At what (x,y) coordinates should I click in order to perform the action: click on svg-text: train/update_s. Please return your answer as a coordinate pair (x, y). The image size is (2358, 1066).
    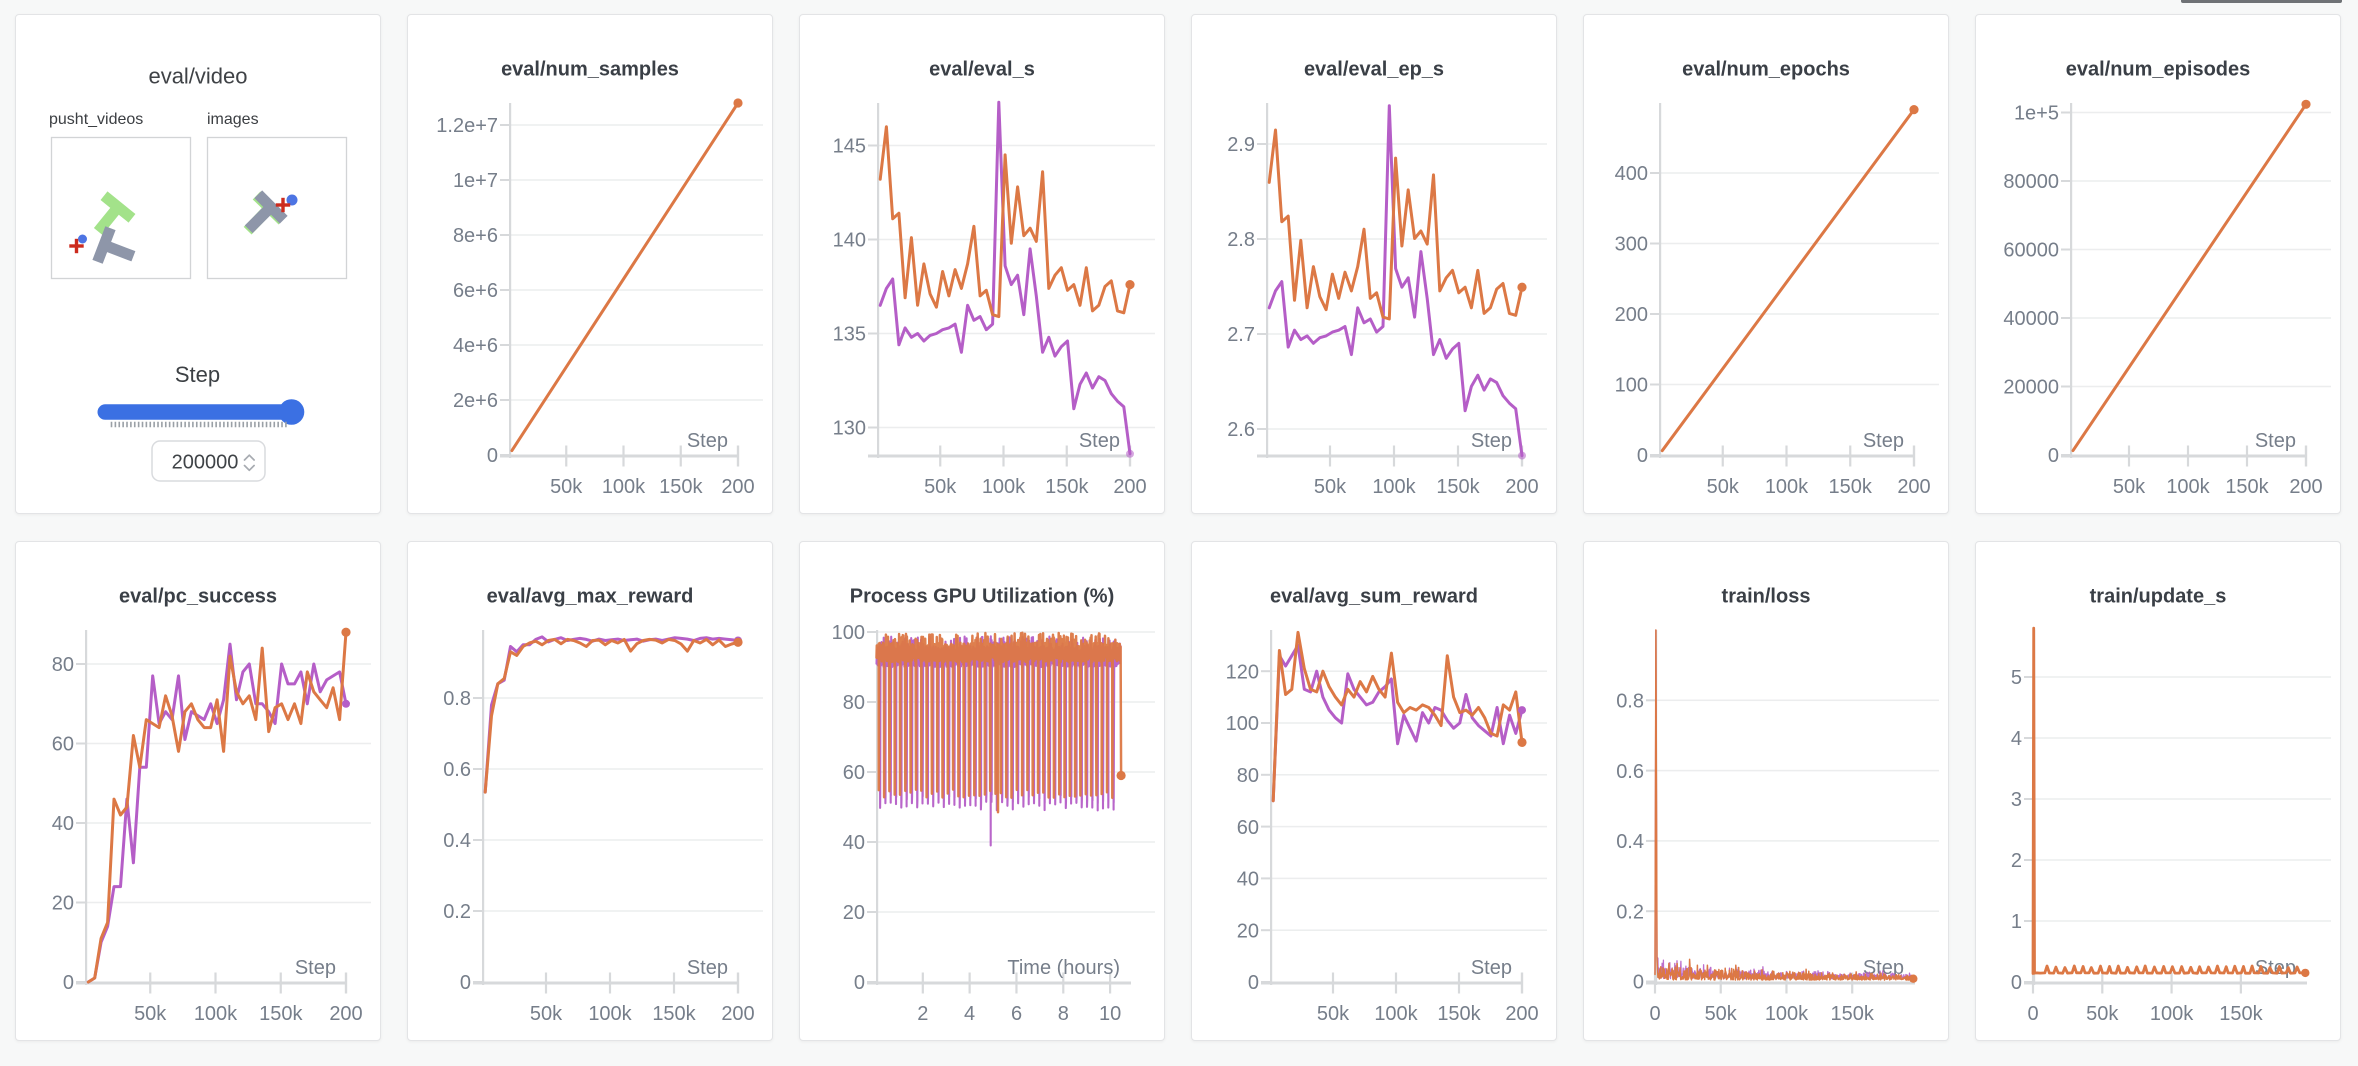
    Looking at the image, I should click on (2158, 597).